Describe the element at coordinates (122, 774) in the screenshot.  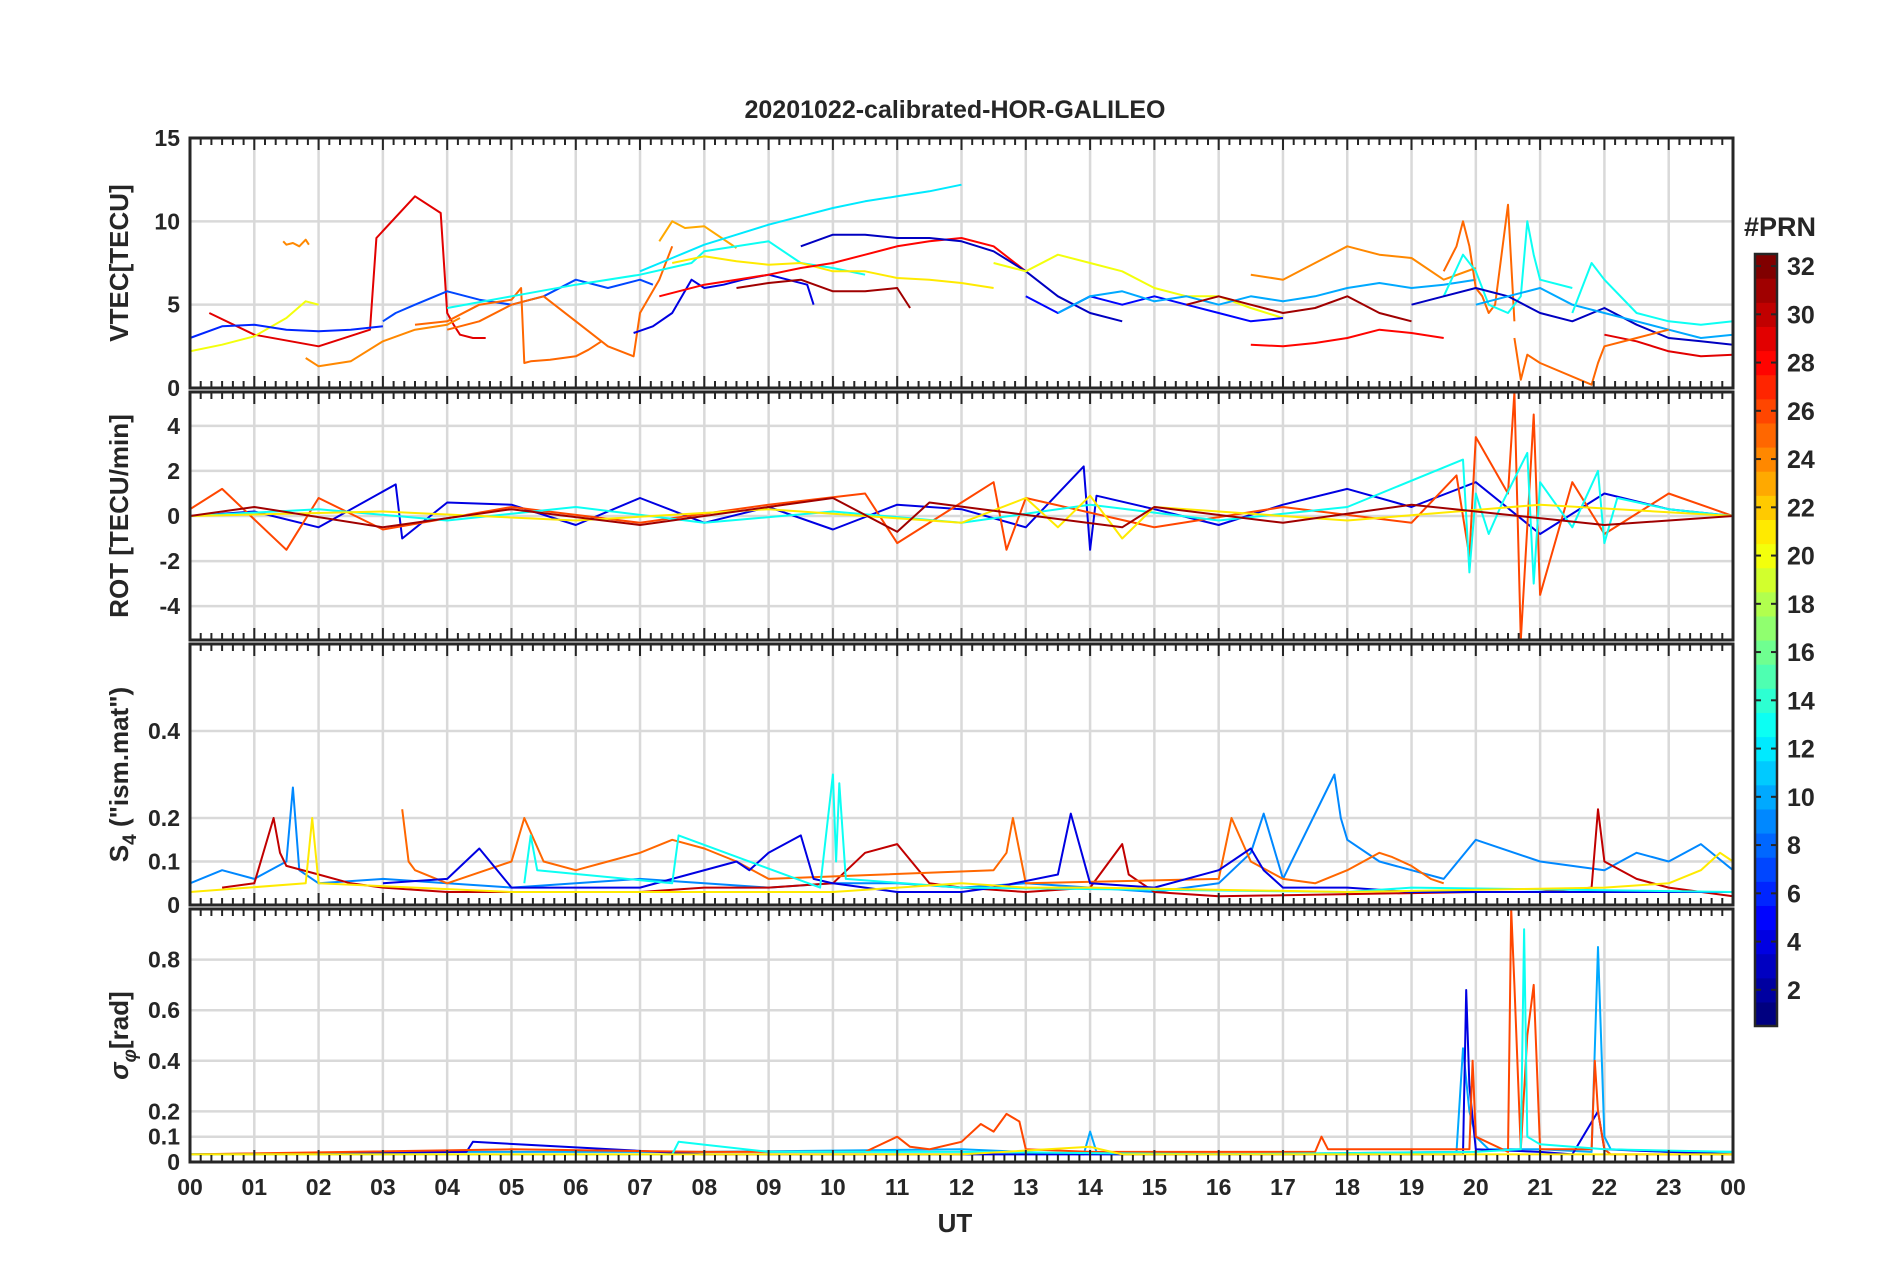
I see `y-axis-label: S4 ("ism.mat")` at that location.